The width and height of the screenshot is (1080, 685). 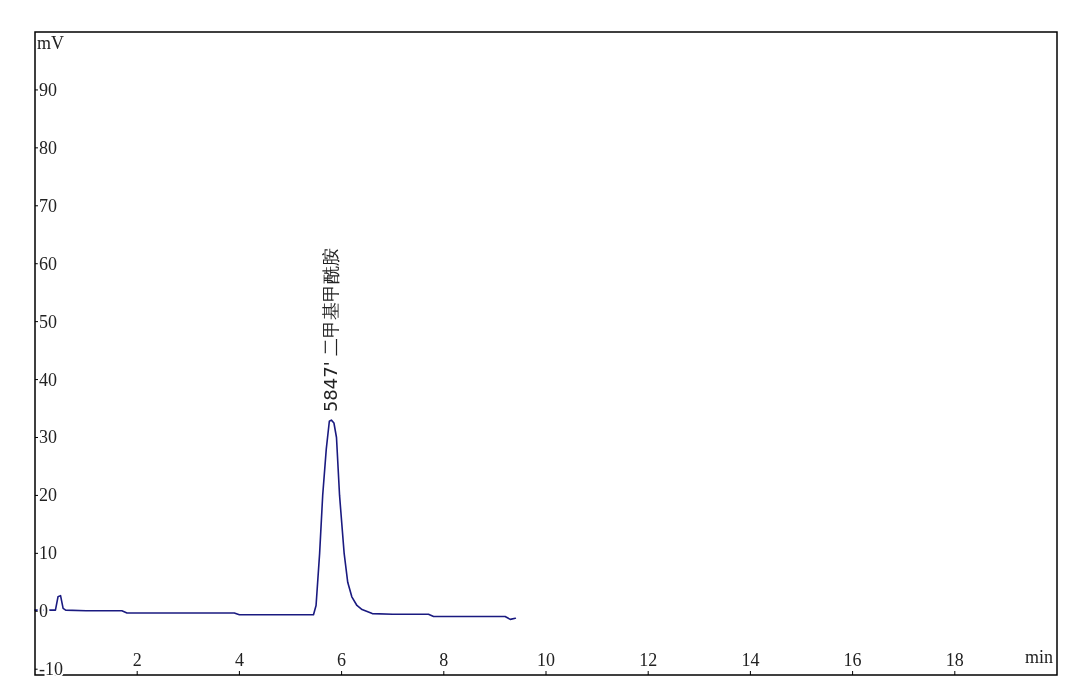 What do you see at coordinates (331, 330) in the screenshot?
I see `annotation: 5847' 二甲基甲酰胺` at bounding box center [331, 330].